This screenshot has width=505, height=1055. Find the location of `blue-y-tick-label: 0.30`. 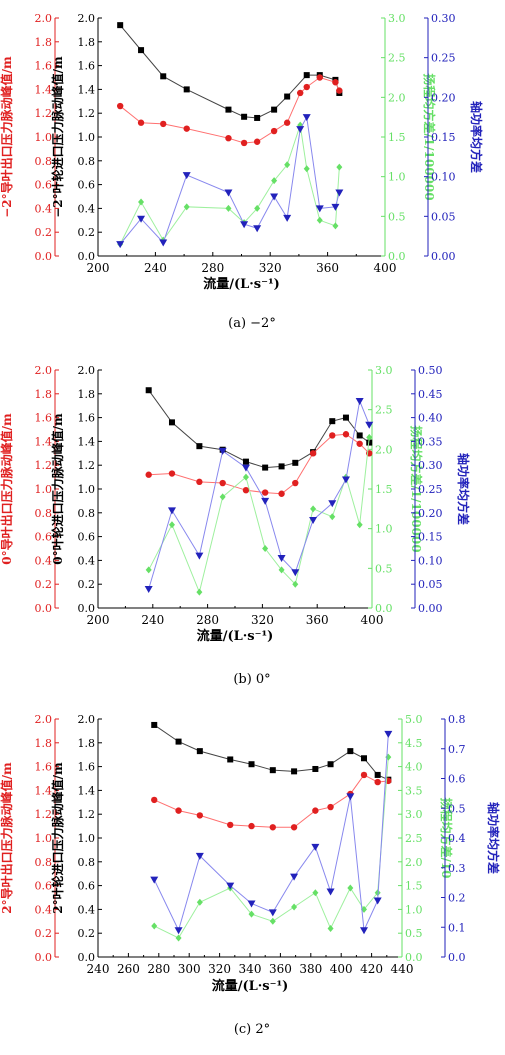

blue-y-tick-label: 0.30 is located at coordinates (430, 465).